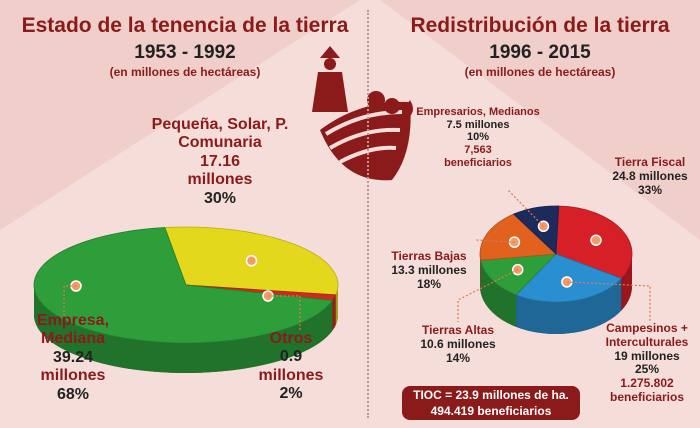 This screenshot has width=700, height=428. Describe the element at coordinates (478, 149) in the screenshot. I see `label-empresarios-benef: 7,563` at that location.